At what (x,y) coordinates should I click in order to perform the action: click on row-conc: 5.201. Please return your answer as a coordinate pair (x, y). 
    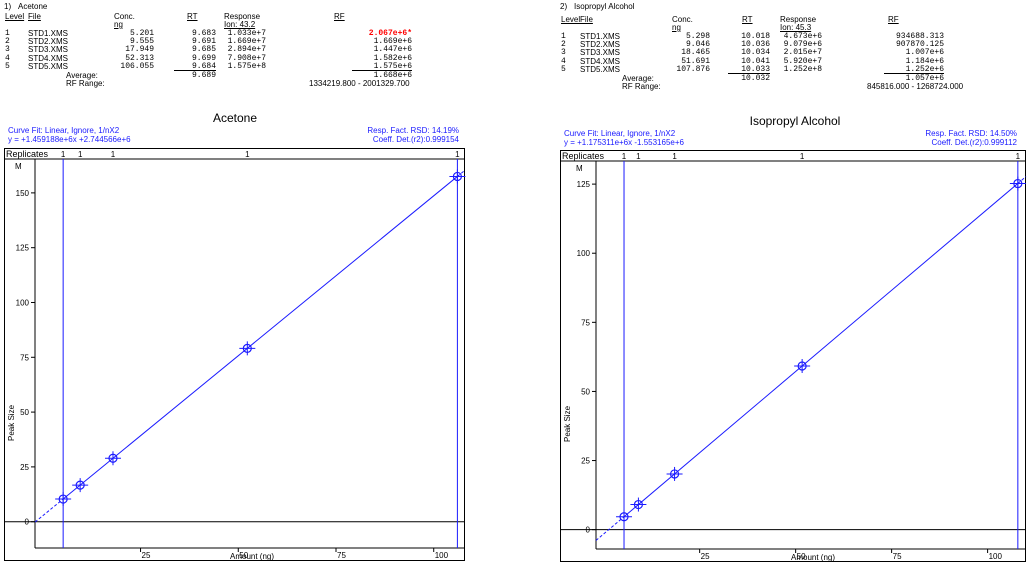
    Looking at the image, I should click on (141, 33).